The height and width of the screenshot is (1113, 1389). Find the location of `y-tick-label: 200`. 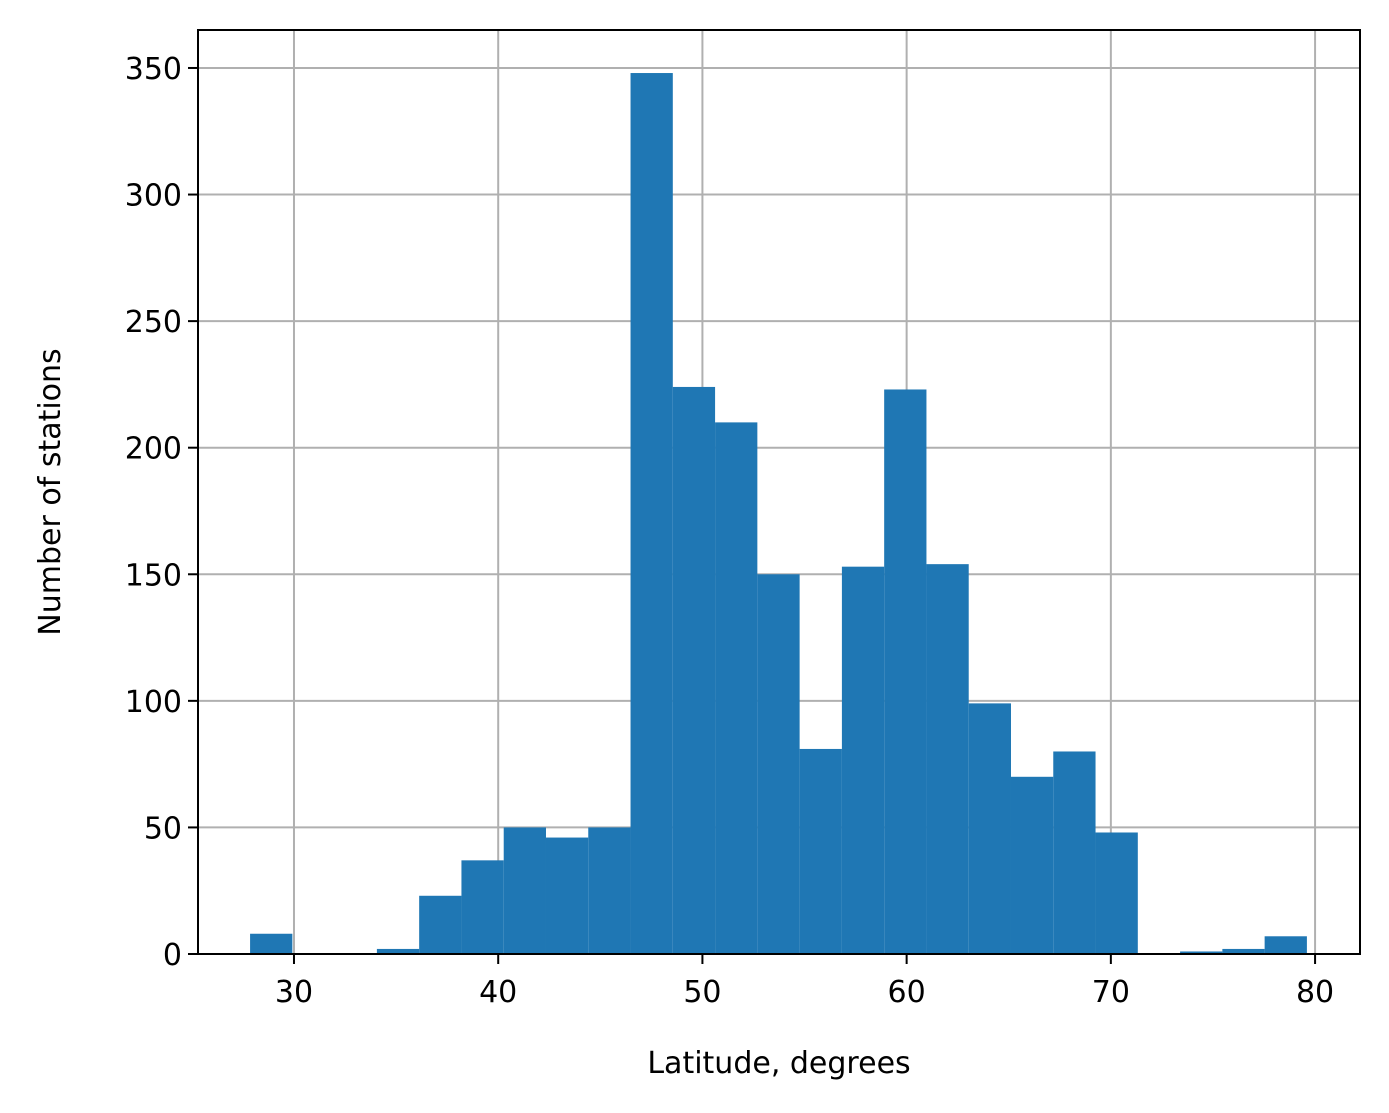

y-tick-label: 200 is located at coordinates (153, 449).